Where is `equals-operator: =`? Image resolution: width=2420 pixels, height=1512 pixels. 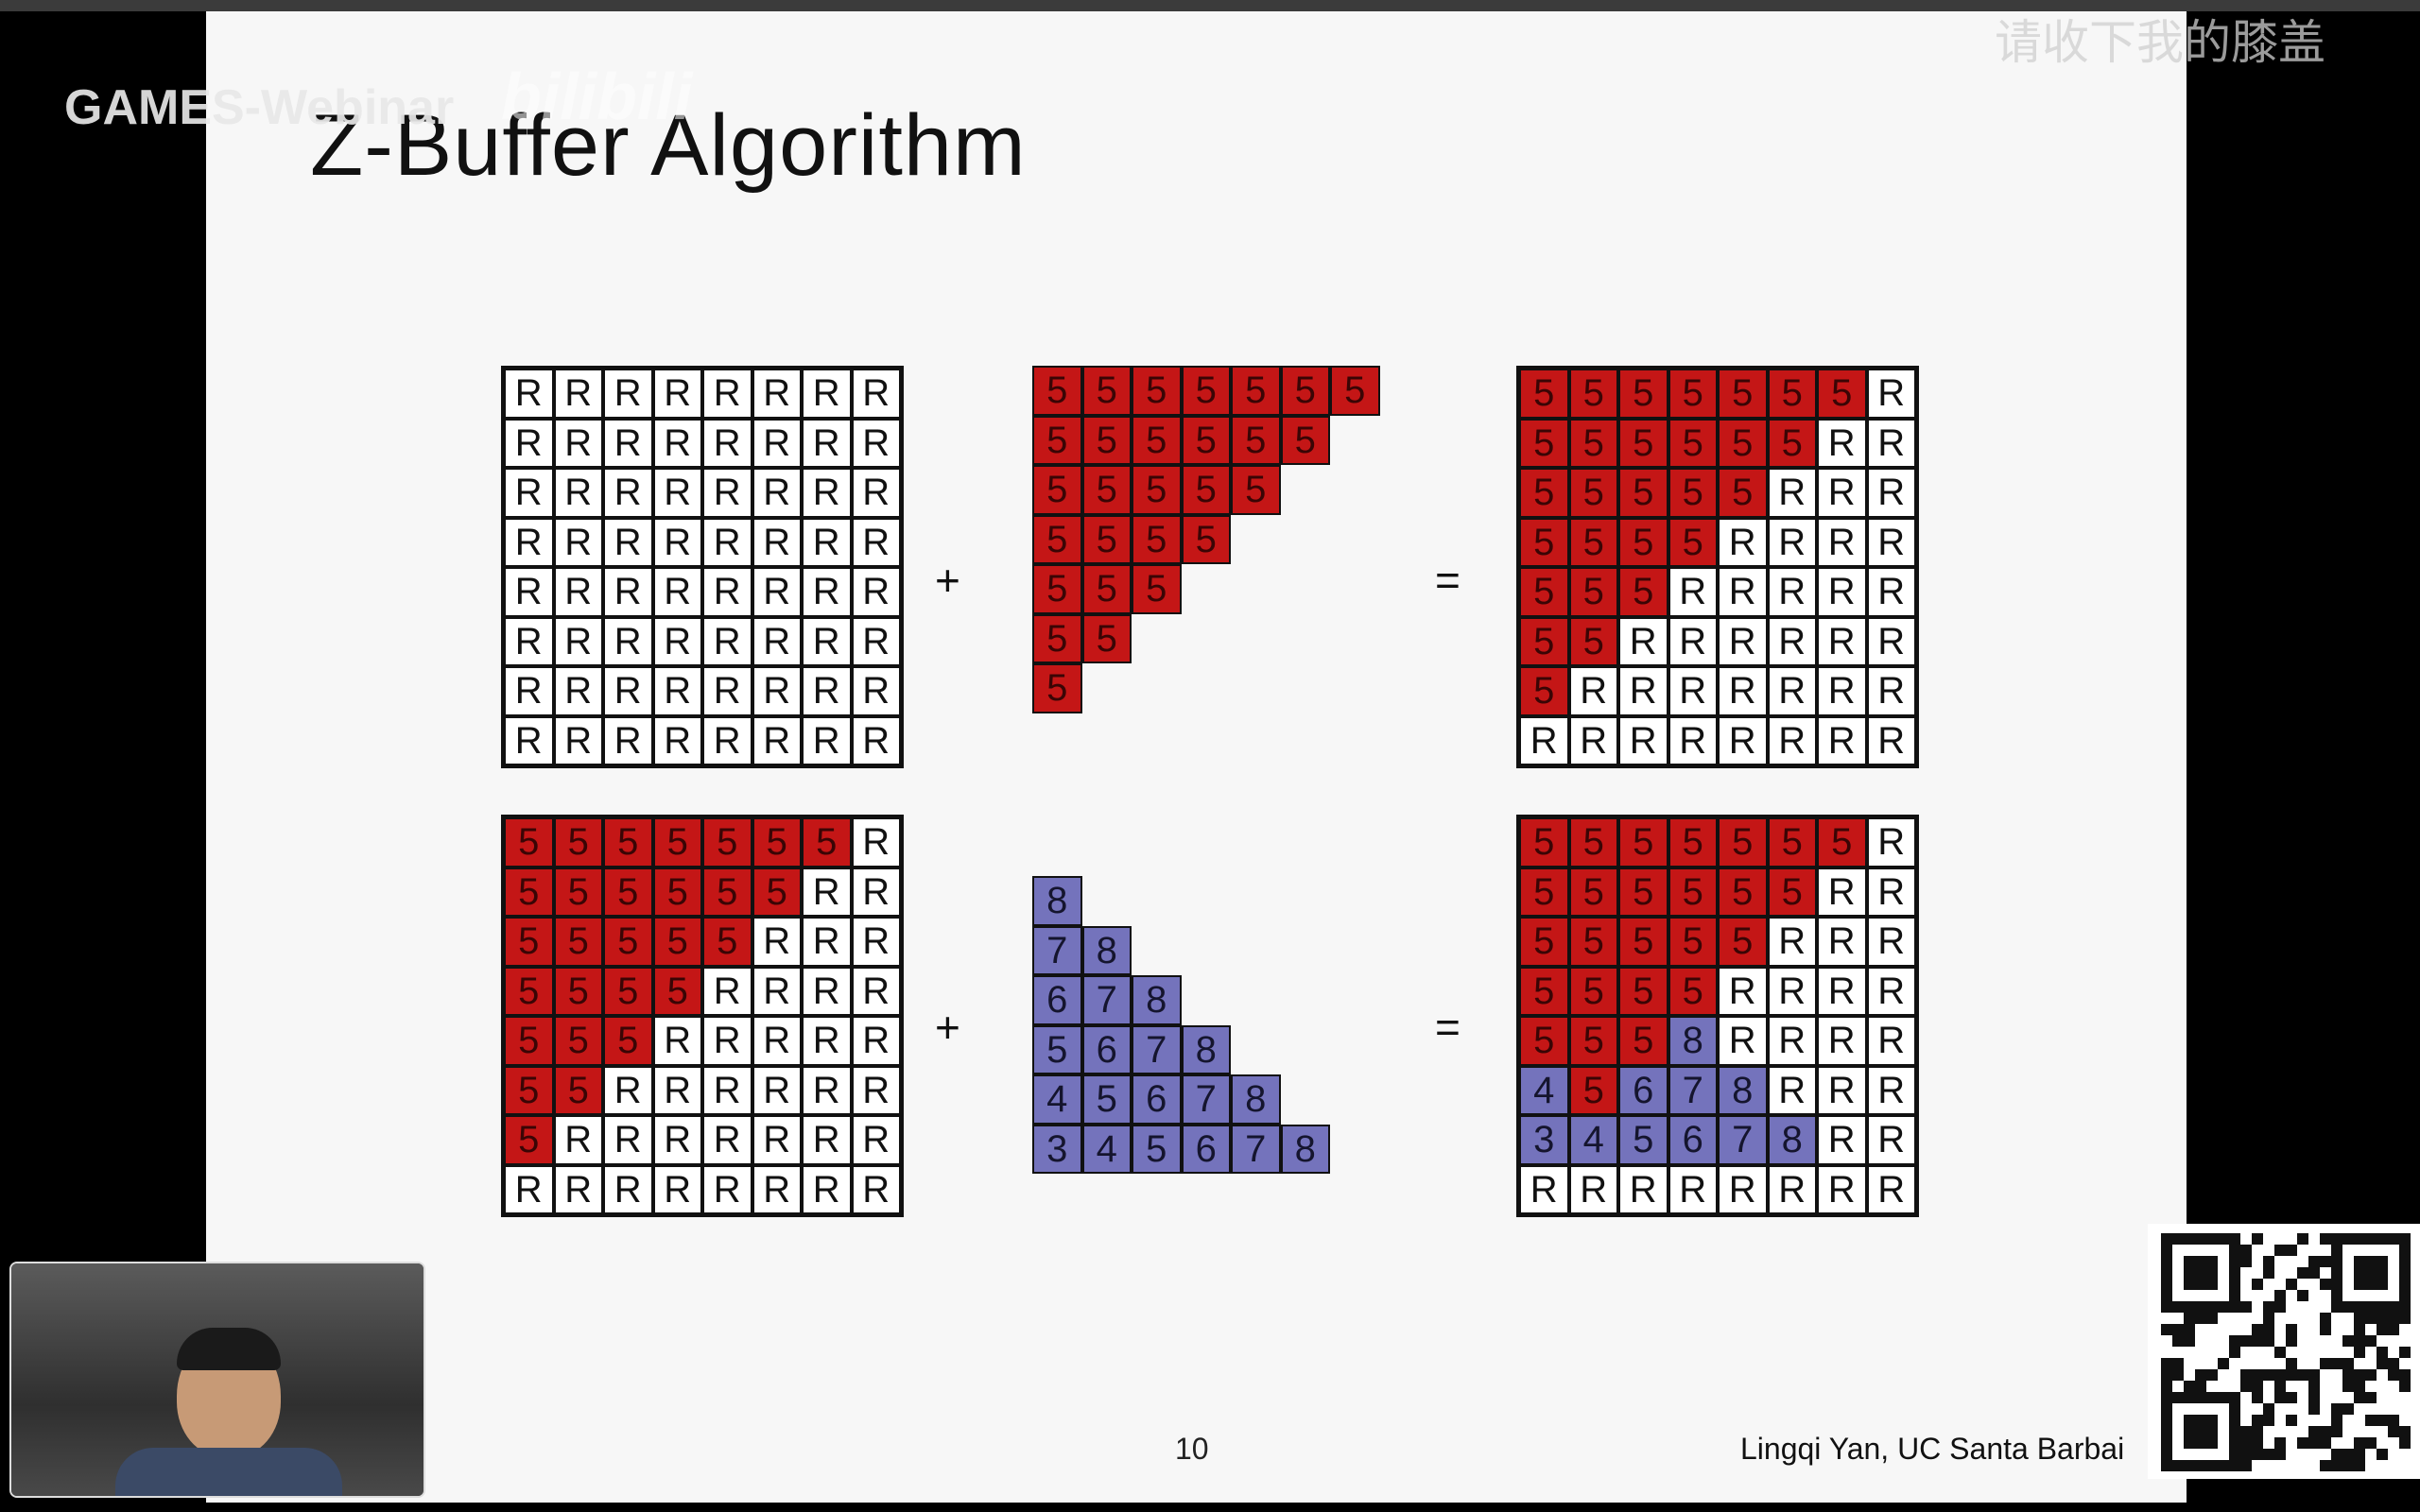 equals-operator: = is located at coordinates (1448, 1027).